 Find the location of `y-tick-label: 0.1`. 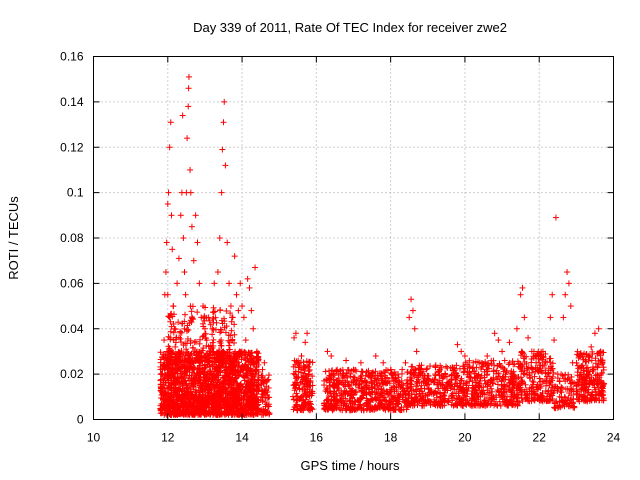

y-tick-label: 0.1 is located at coordinates (75, 193).